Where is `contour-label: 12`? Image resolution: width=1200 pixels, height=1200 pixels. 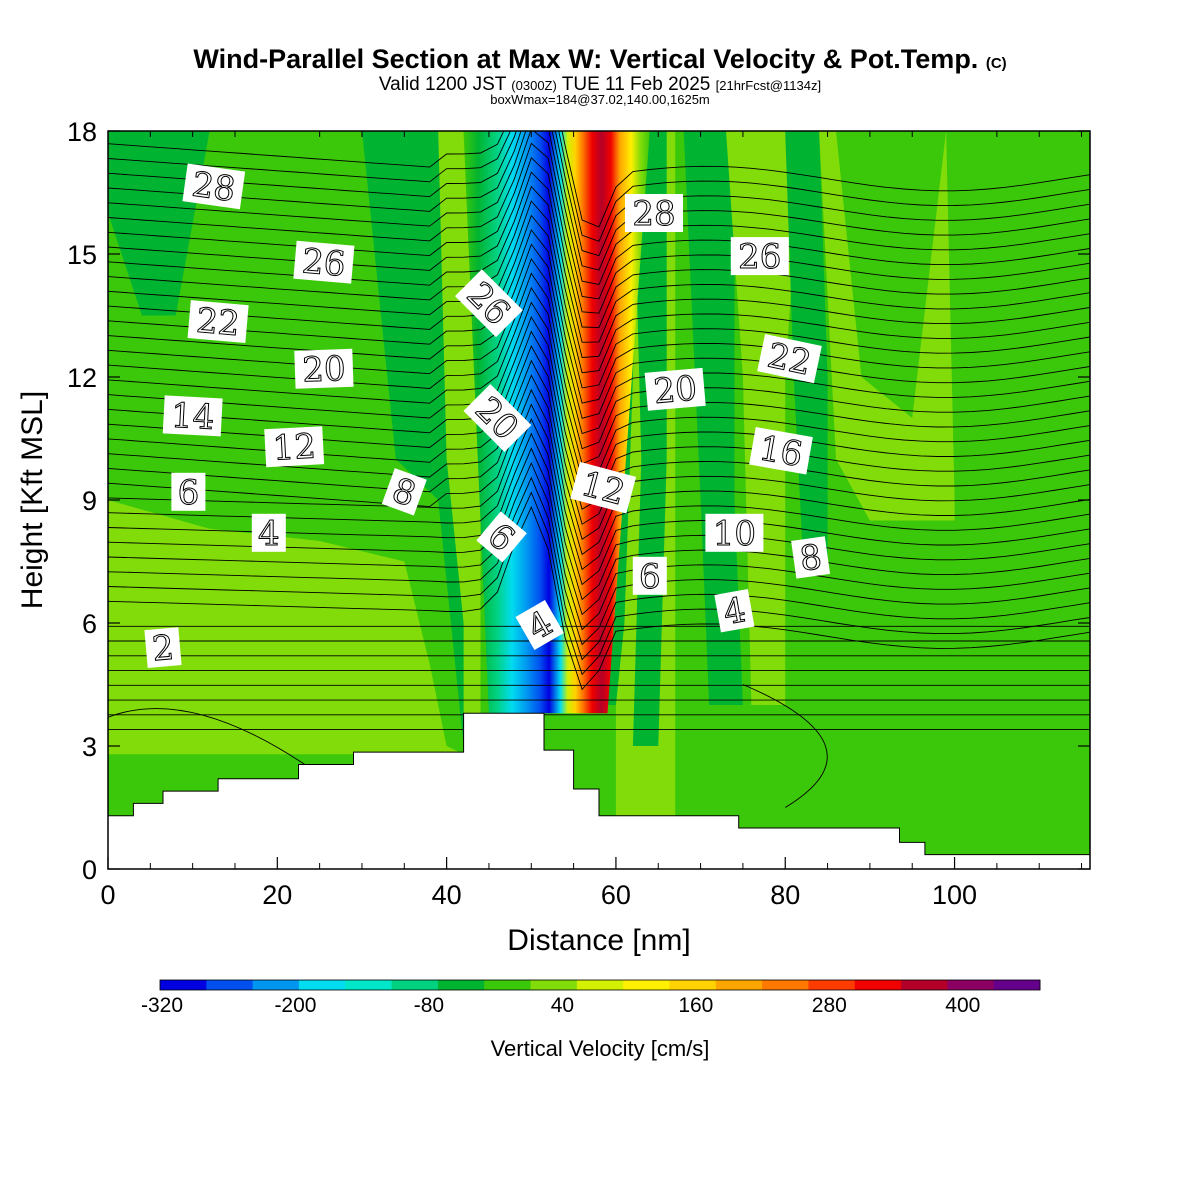 contour-label: 12 is located at coordinates (294, 447).